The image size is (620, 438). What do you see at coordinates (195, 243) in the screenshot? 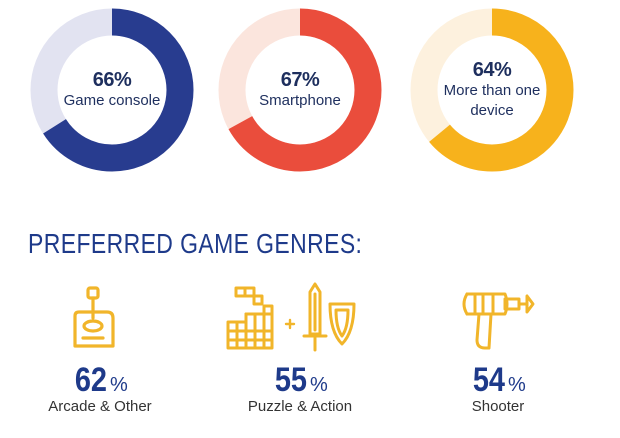
I see `genres-heading: PREFERRED GAME GENRES:` at bounding box center [195, 243].